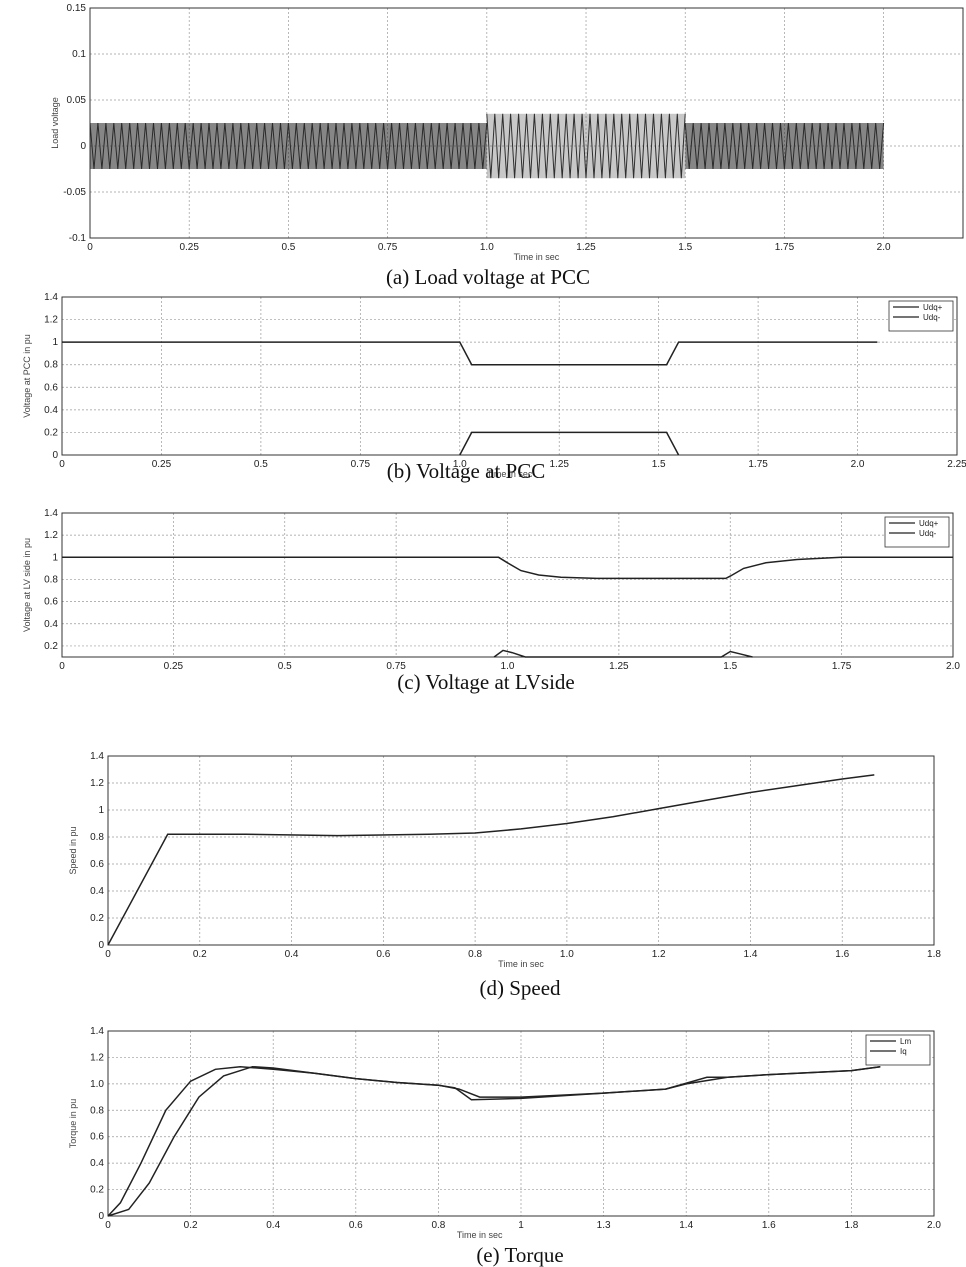 The width and height of the screenshot is (966, 1267). I want to click on y-tick-label: 0.1, so click(79, 54).